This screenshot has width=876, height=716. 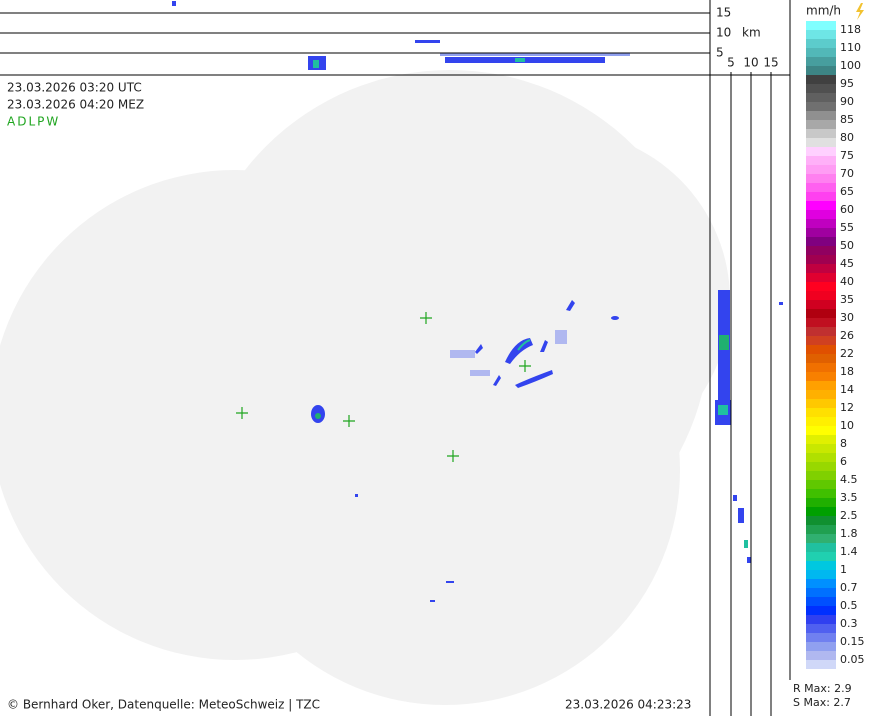 What do you see at coordinates (847, 389) in the screenshot?
I see `legend-label: 14` at bounding box center [847, 389].